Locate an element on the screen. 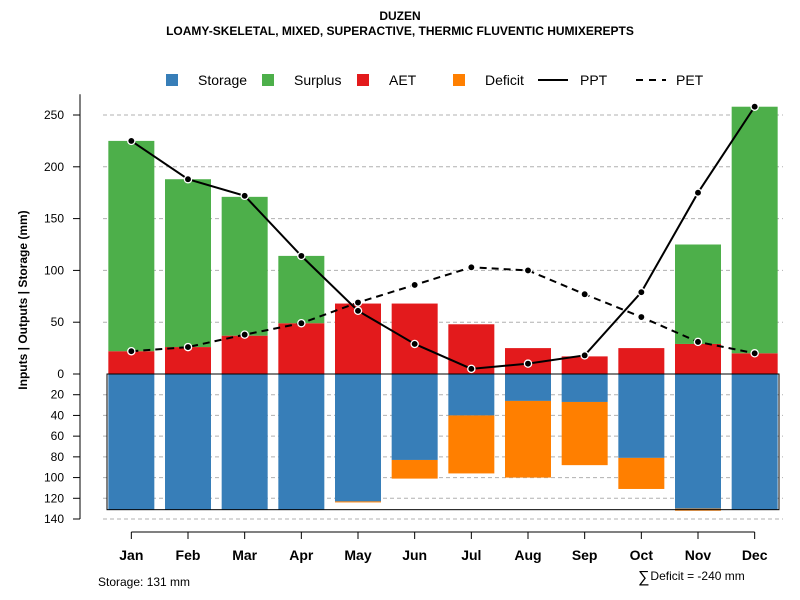 The height and width of the screenshot is (600, 800). x-tick-label-sep: Sep is located at coordinates (585, 555).